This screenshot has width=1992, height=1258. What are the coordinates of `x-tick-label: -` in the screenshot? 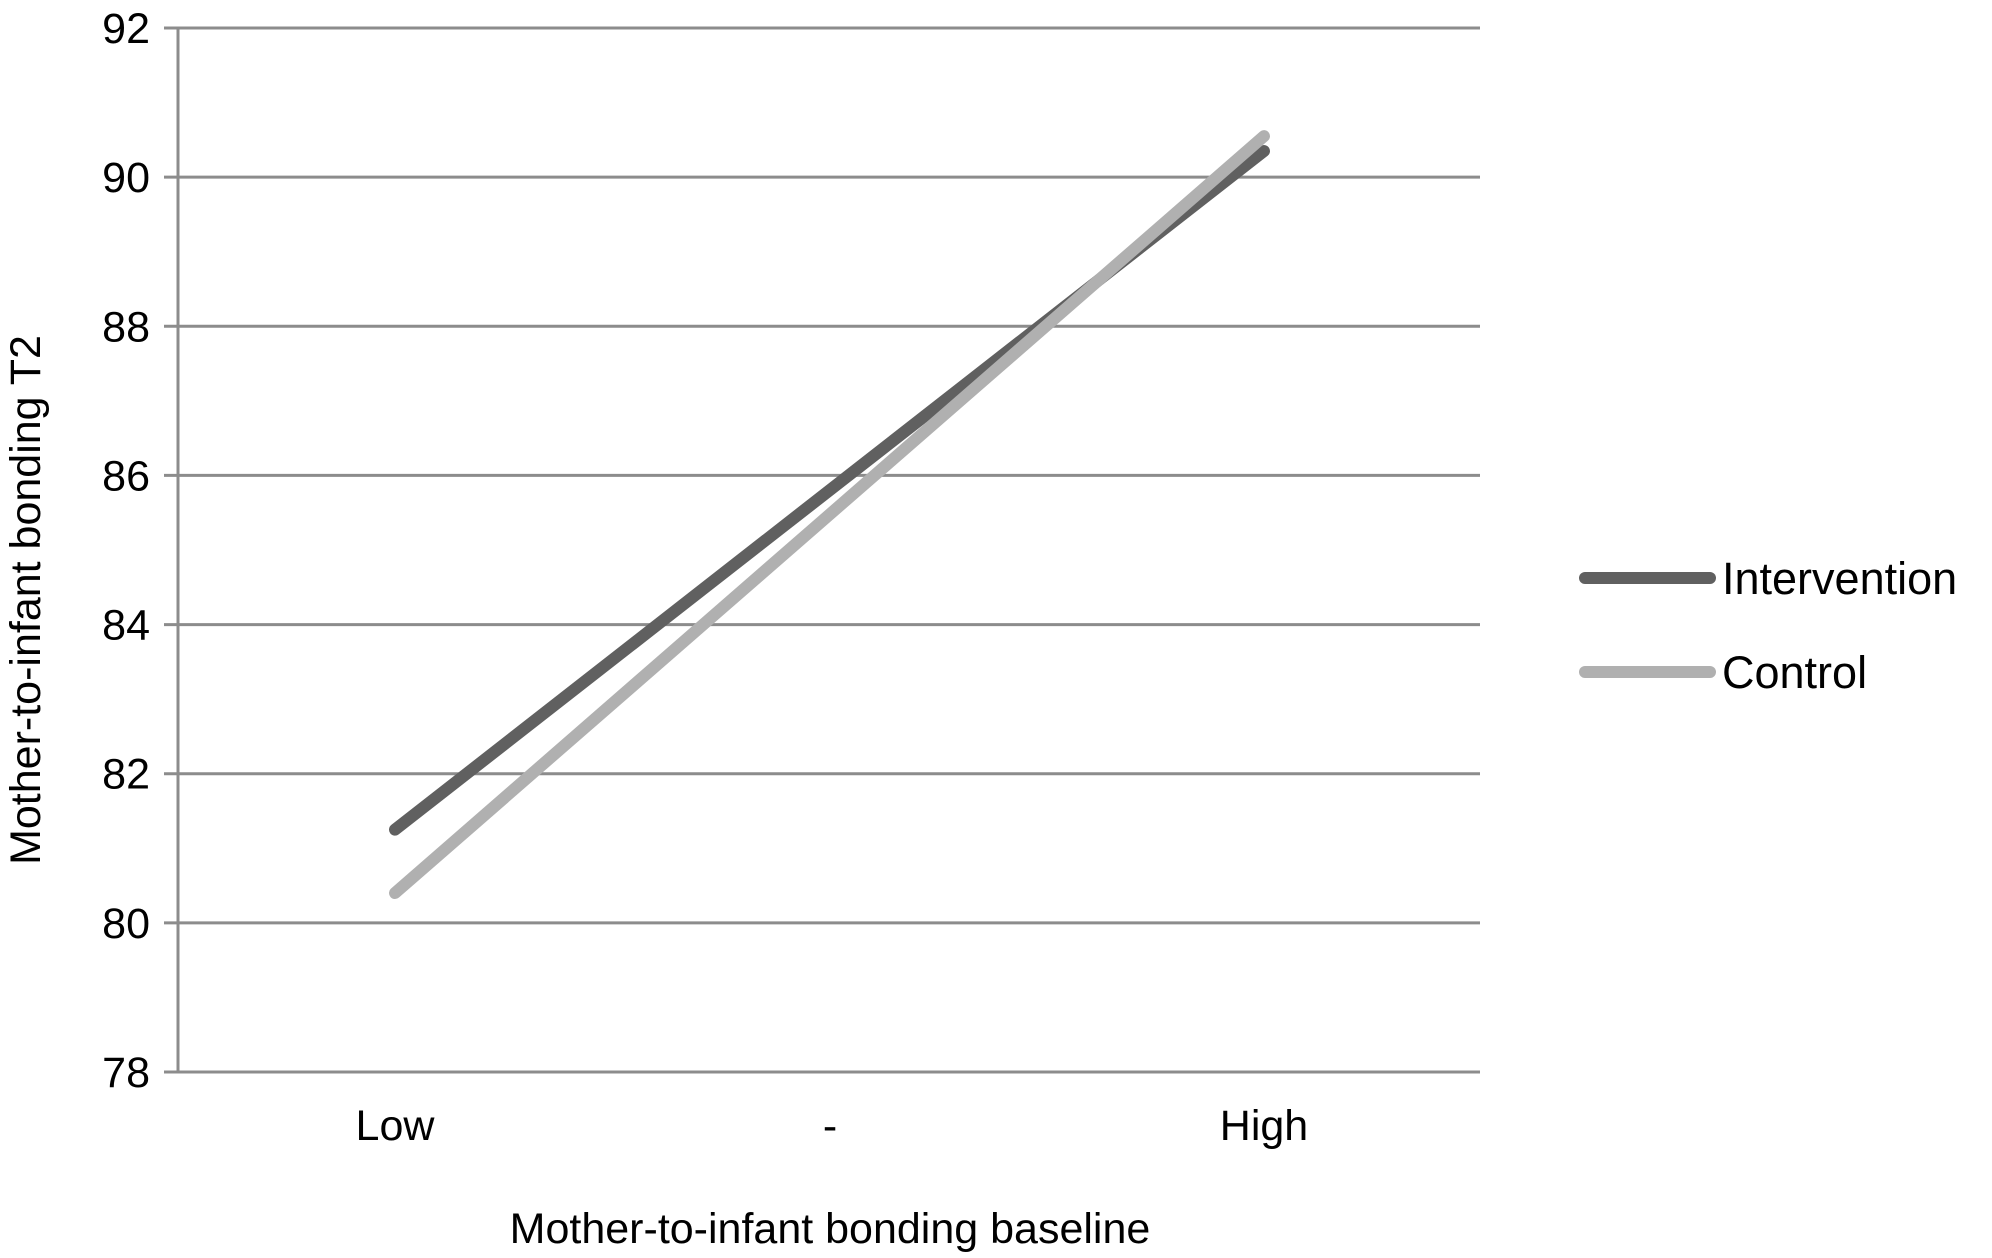 It's located at (830, 1126).